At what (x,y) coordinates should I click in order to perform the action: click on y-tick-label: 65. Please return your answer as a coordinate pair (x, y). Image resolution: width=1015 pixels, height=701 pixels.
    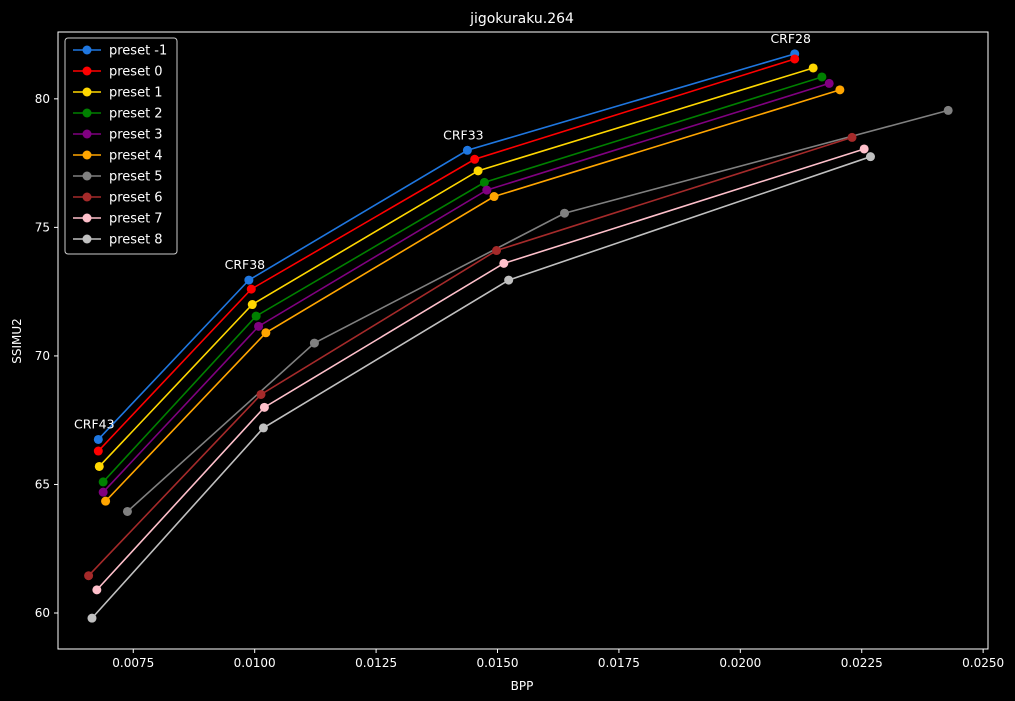
    Looking at the image, I should click on (42, 484).